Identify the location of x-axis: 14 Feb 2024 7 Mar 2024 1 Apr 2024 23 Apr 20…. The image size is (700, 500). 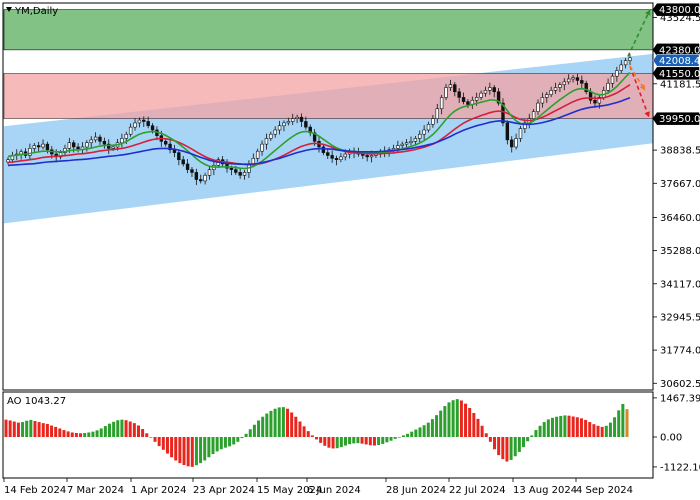
(318, 487).